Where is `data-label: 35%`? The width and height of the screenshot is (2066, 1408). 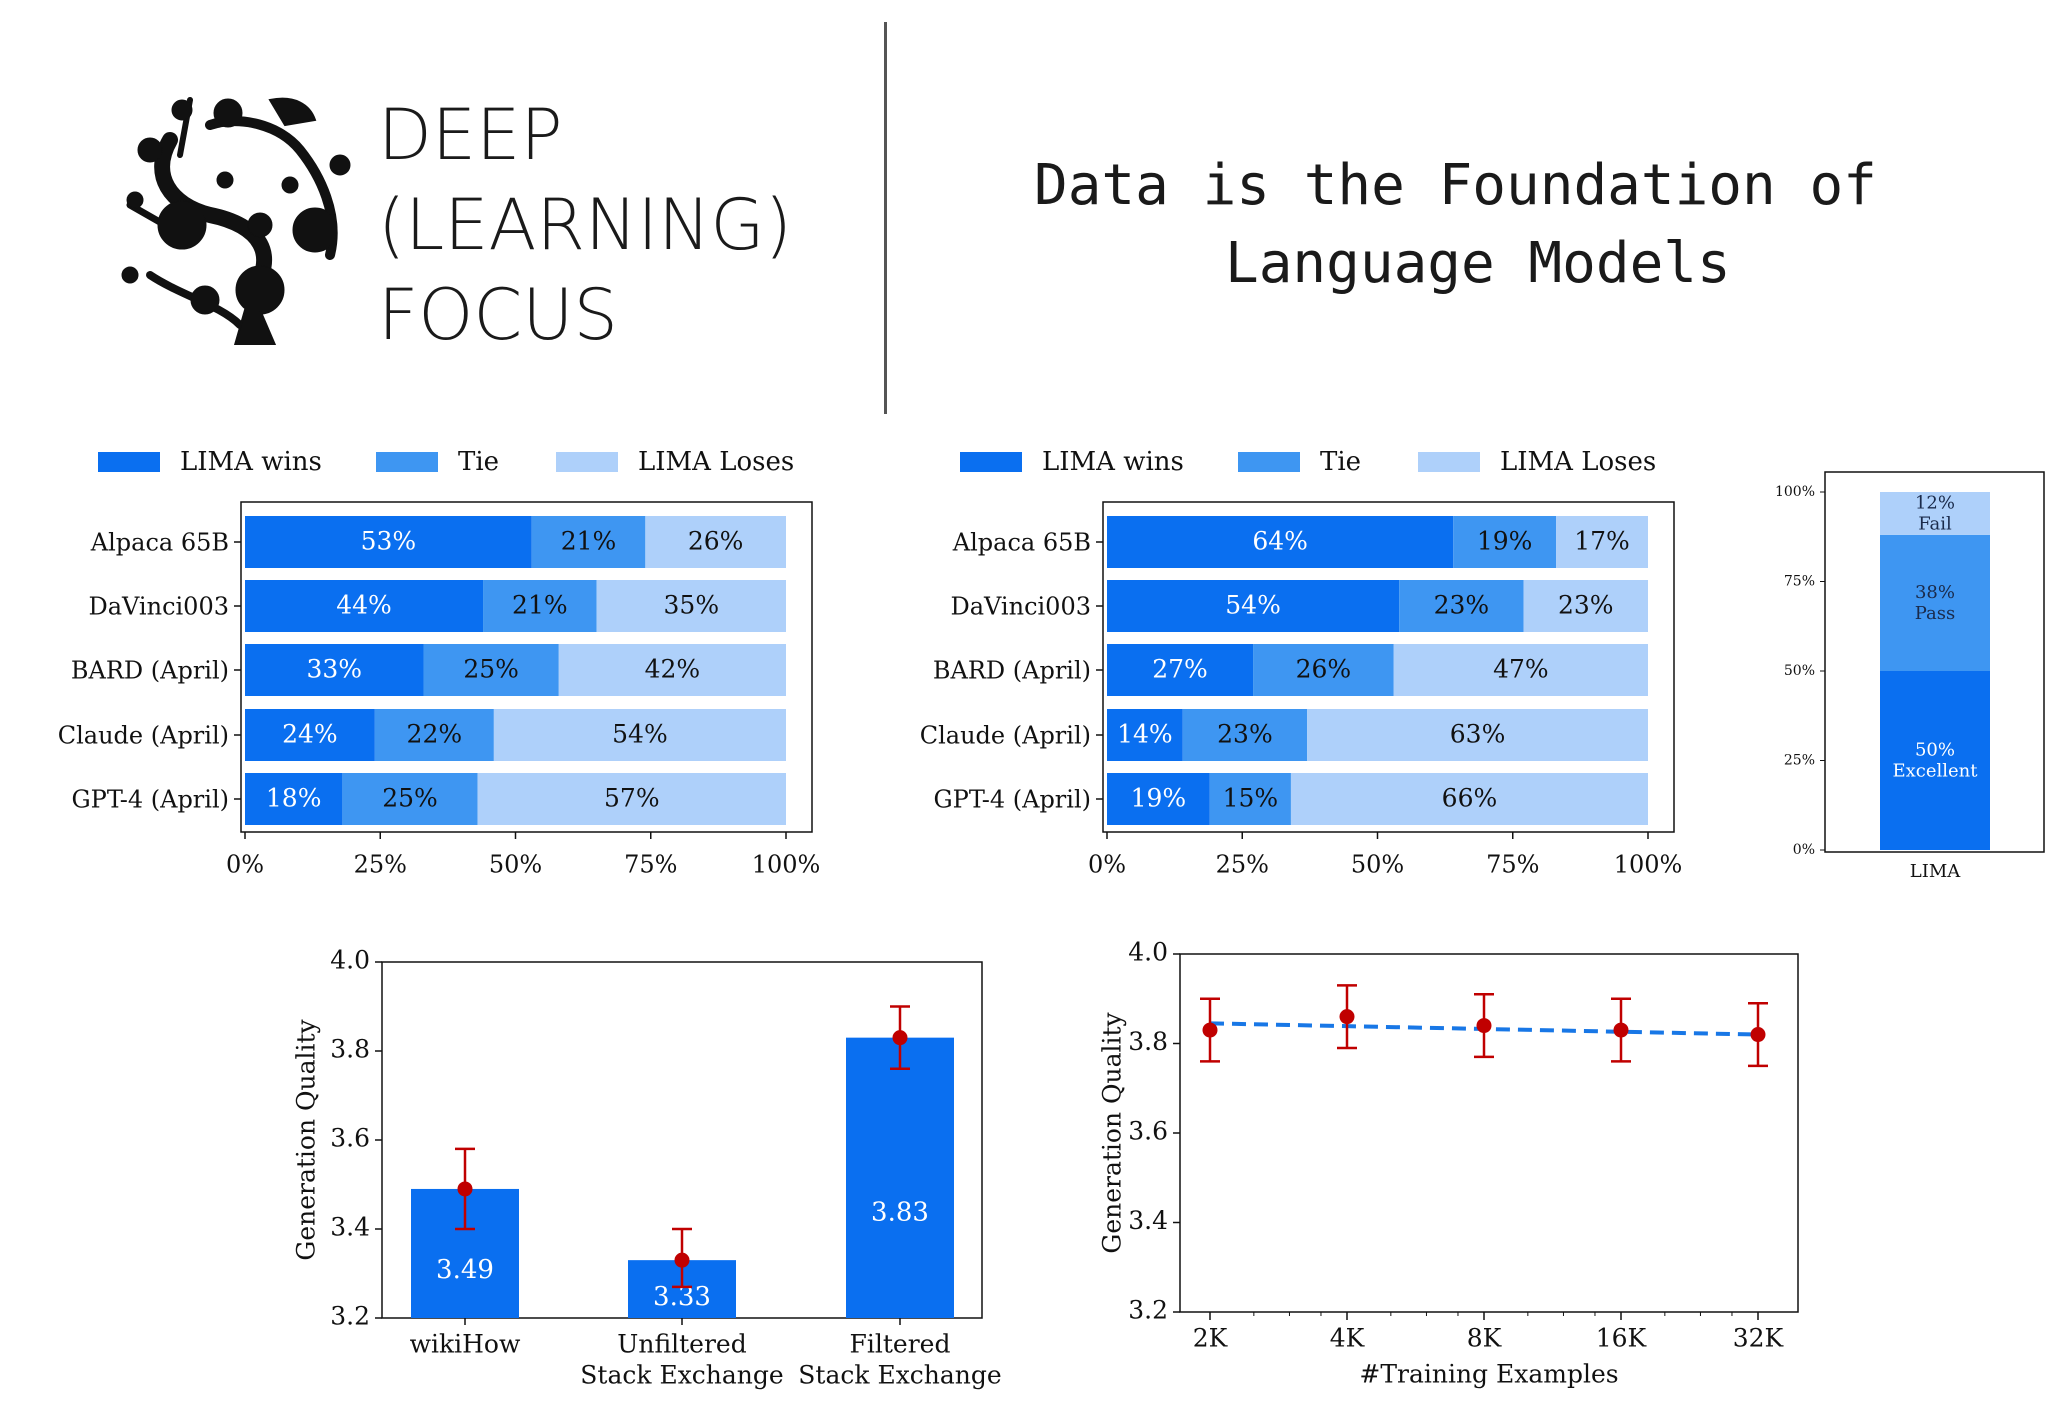
data-label: 35% is located at coordinates (692, 605).